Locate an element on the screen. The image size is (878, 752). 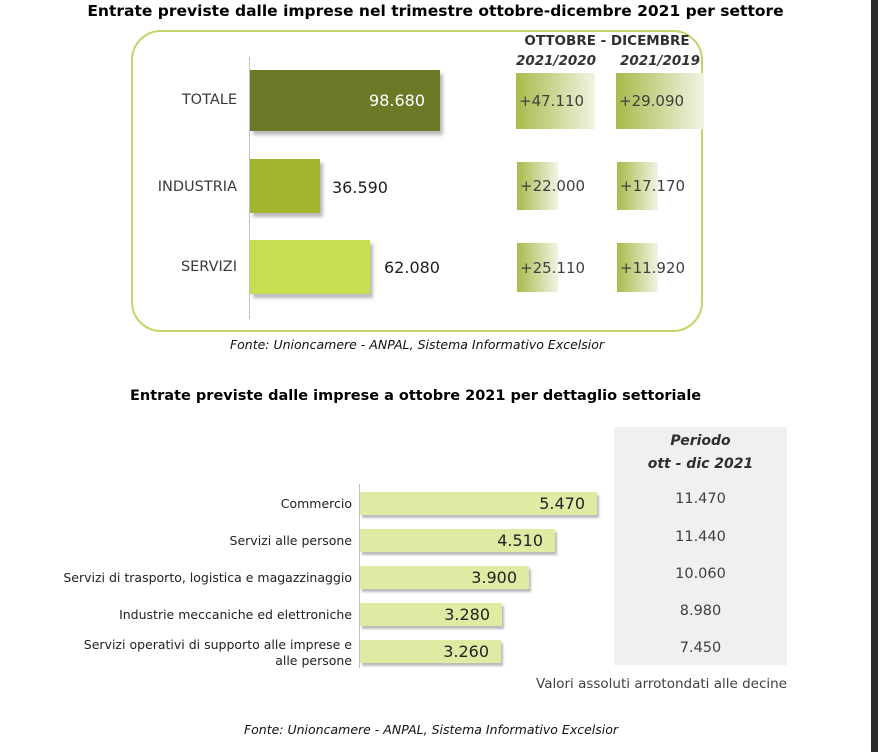
comparison-column-2021-2019: 2021/2019 is located at coordinates (660, 61).